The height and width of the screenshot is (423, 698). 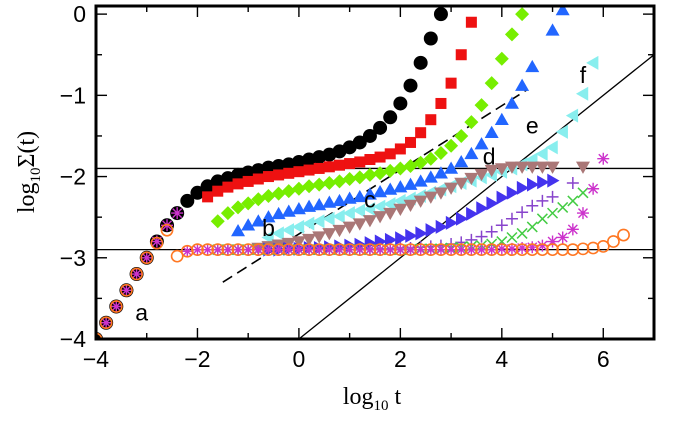 What do you see at coordinates (532, 126) in the screenshot?
I see `curve-label-e: e` at bounding box center [532, 126].